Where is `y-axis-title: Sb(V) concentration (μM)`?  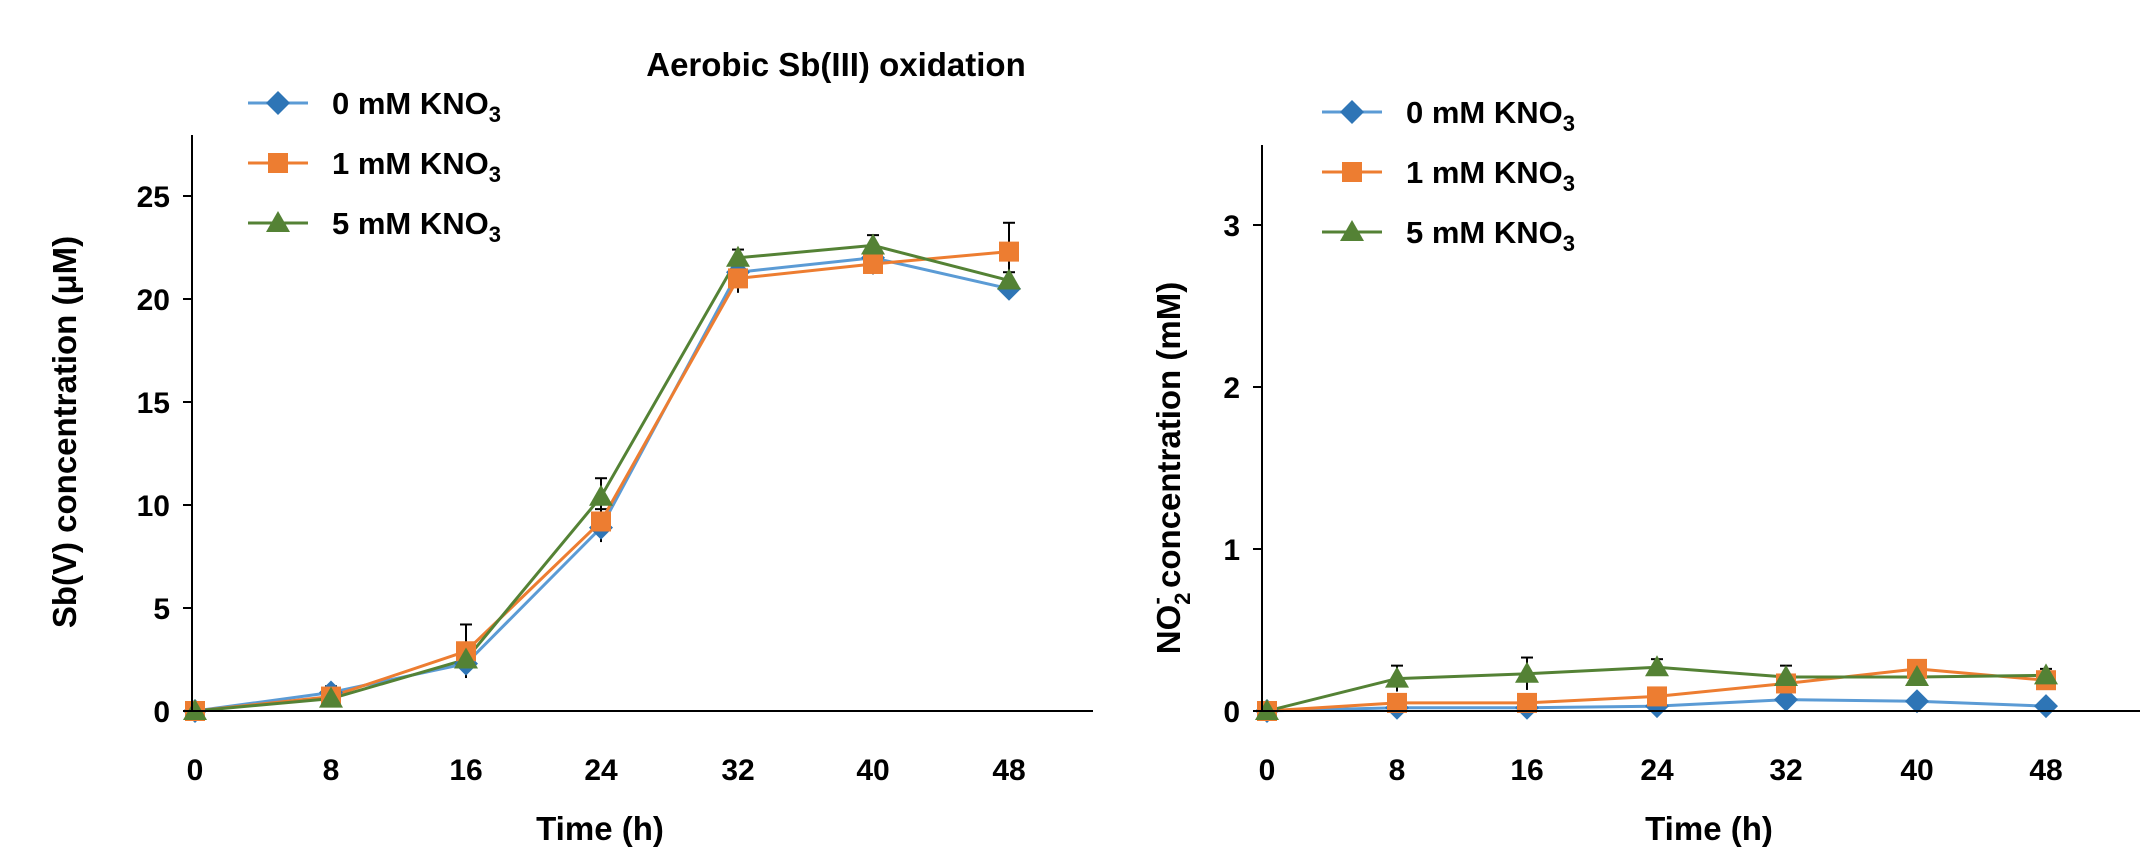 y-axis-title: Sb(V) concentration (μM) is located at coordinates (64, 432).